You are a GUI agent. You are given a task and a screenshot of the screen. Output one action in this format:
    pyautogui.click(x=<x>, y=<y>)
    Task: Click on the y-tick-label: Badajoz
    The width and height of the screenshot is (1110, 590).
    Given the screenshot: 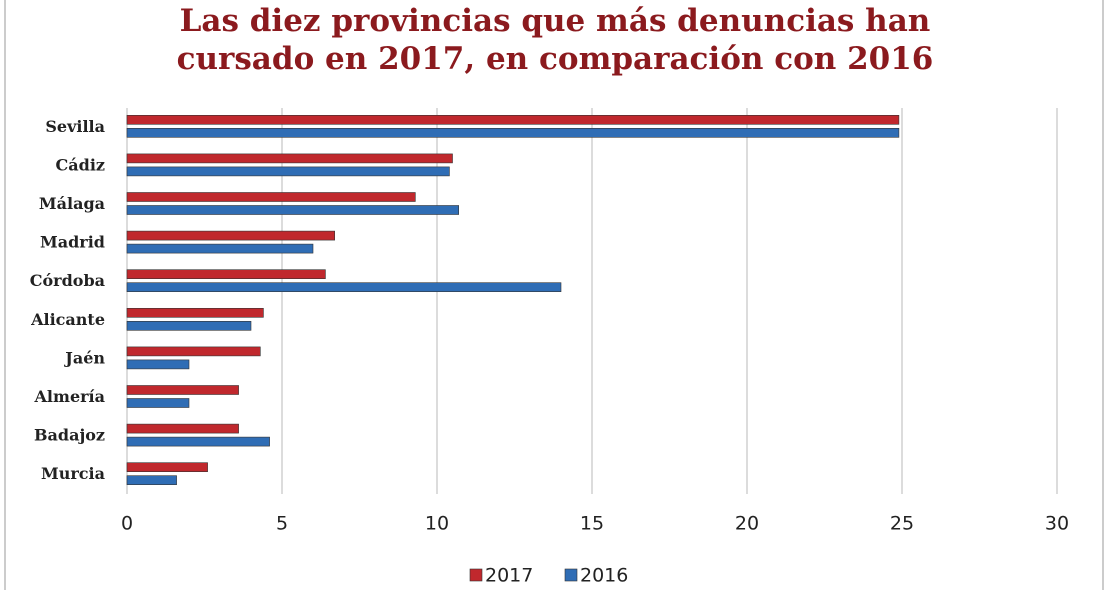 What is the action you would take?
    pyautogui.click(x=69, y=435)
    